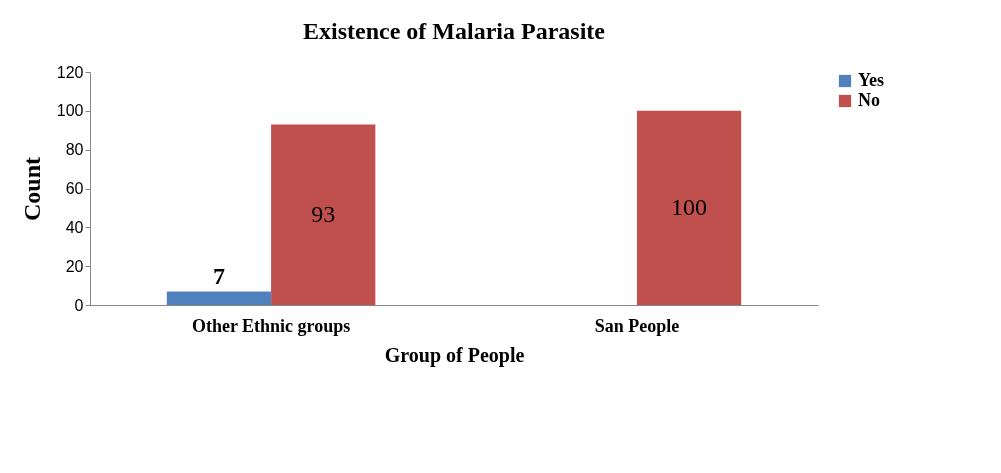 Image resolution: width=1001 pixels, height=473 pixels. Describe the element at coordinates (218, 276) in the screenshot. I see `data-label: 7` at that location.